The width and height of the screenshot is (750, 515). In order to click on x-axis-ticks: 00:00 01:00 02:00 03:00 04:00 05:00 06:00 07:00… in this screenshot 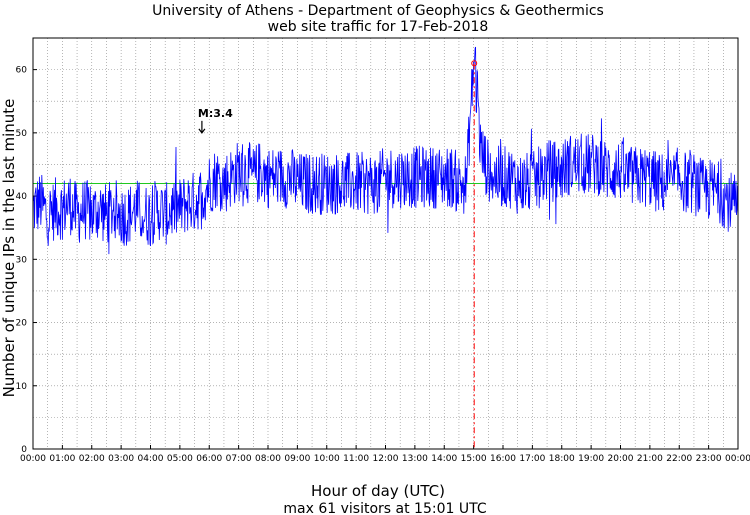, I will do `click(385, 454)`.